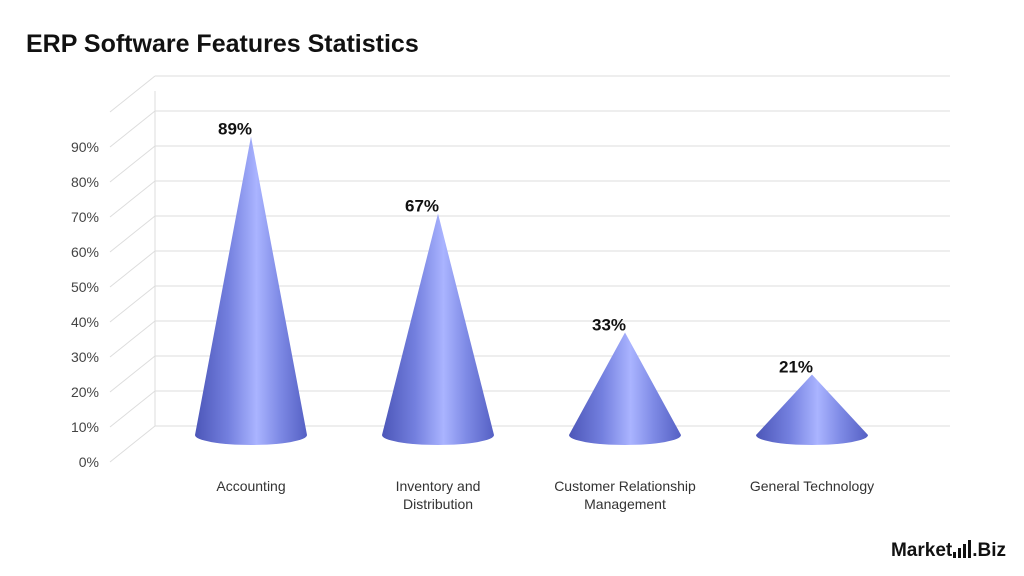  I want to click on data-label: 89%, so click(235, 129).